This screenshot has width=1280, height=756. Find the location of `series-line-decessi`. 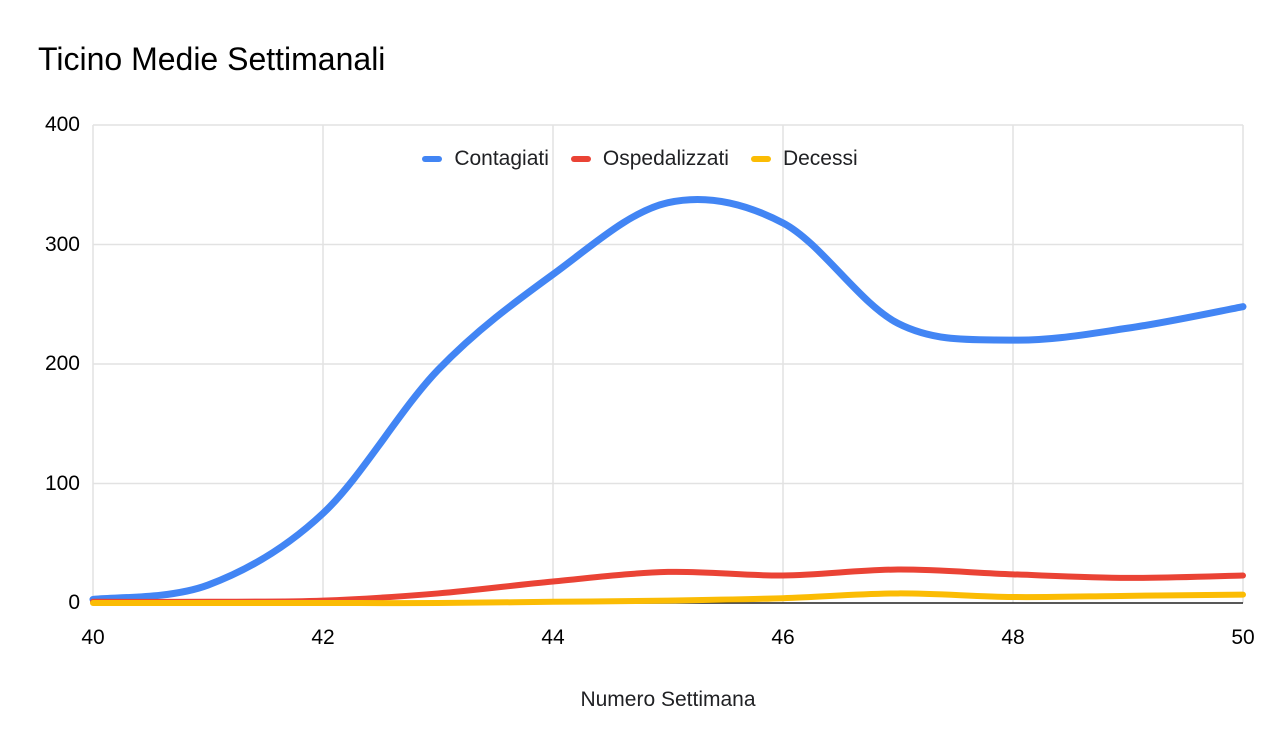

series-line-decessi is located at coordinates (668, 598).